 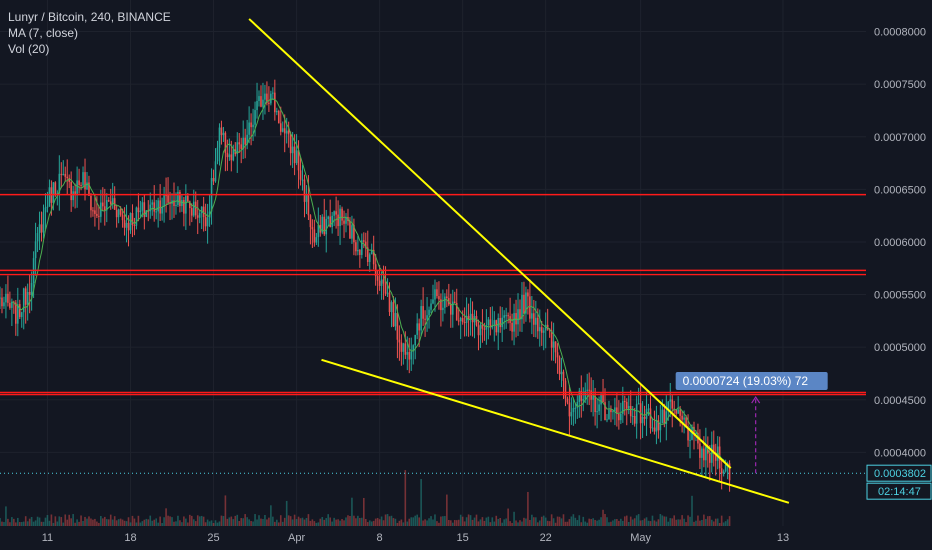 I want to click on measure-tool: 0.0000724 (19.03%) 72, so click(x=751, y=423).